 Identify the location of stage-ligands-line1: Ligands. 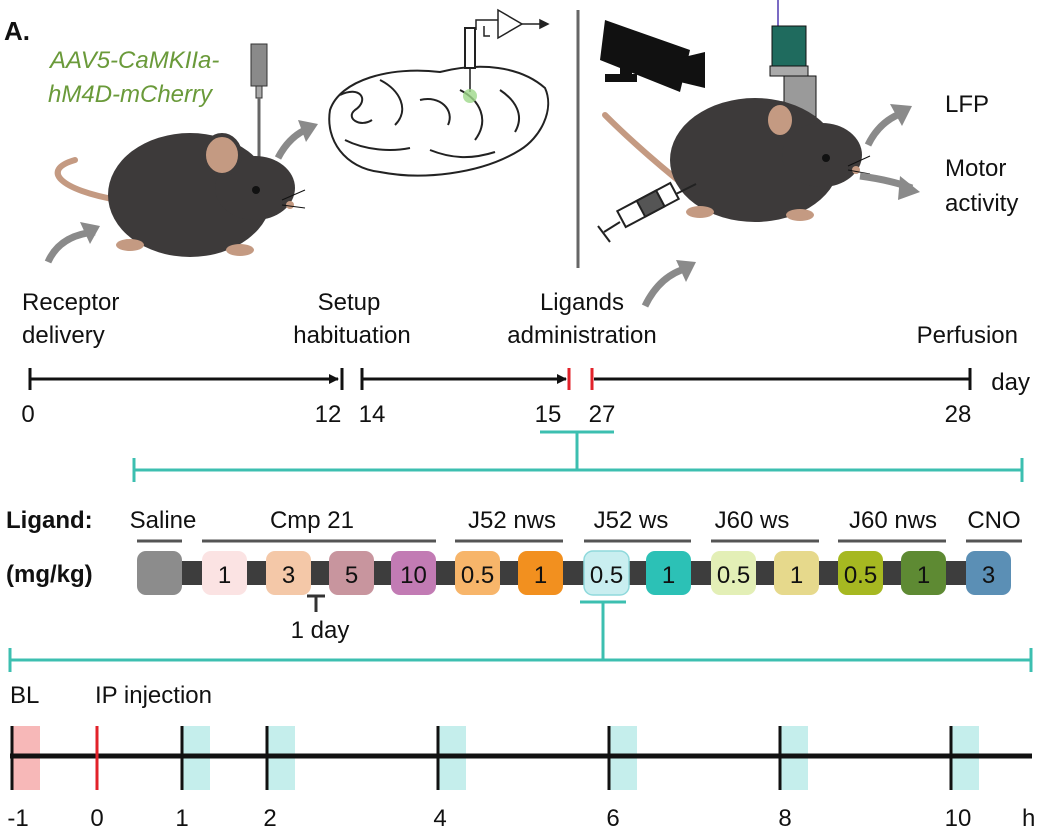
(582, 302).